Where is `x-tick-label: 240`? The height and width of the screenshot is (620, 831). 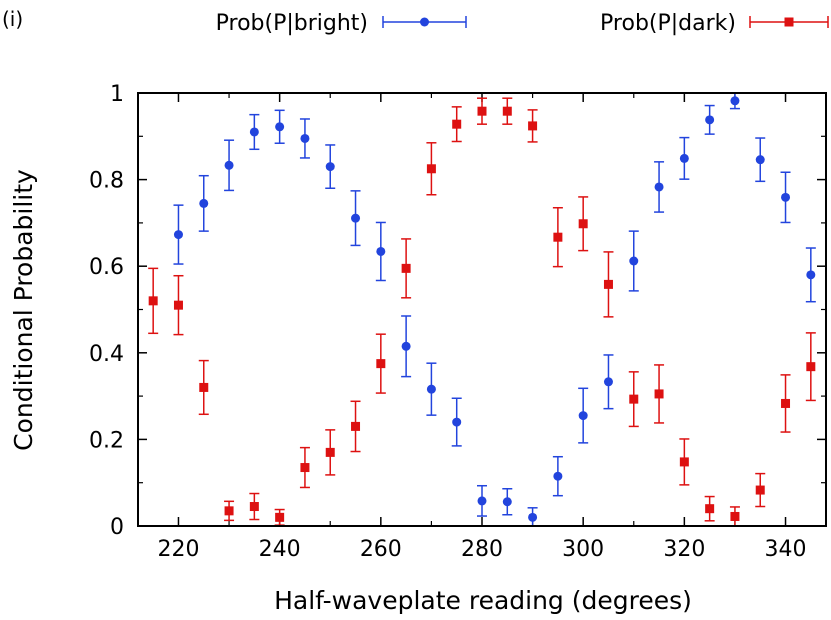
x-tick-label: 240 is located at coordinates (280, 549).